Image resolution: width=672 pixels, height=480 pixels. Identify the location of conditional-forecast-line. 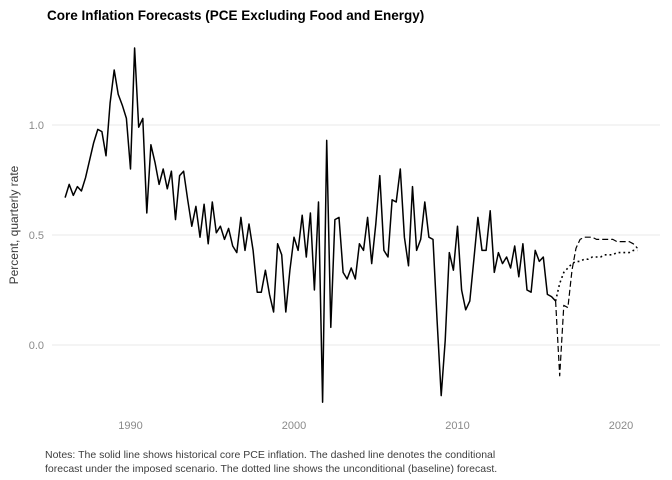
(596, 306).